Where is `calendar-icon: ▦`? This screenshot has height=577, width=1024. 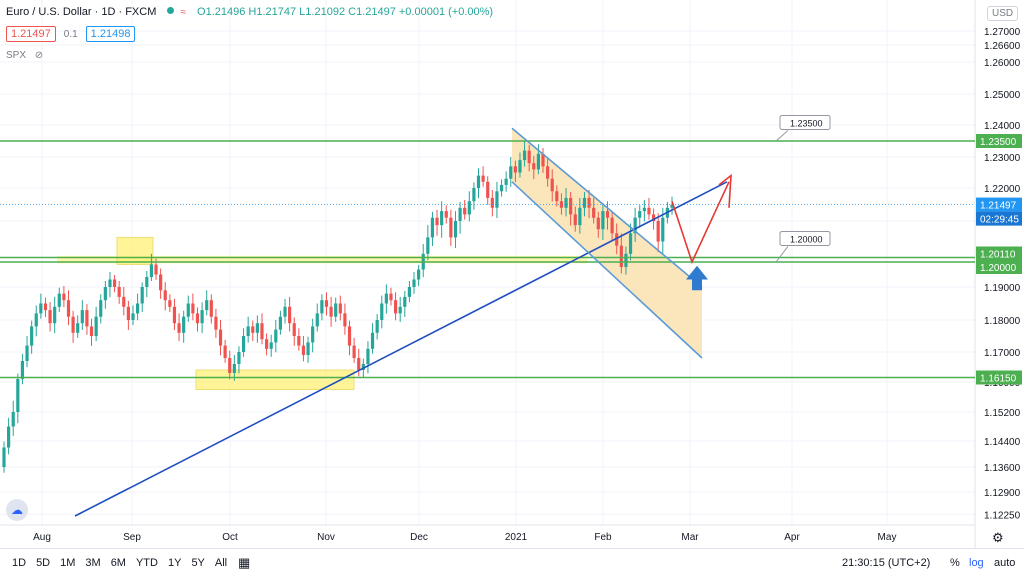
calendar-icon: ▦ is located at coordinates (244, 562).